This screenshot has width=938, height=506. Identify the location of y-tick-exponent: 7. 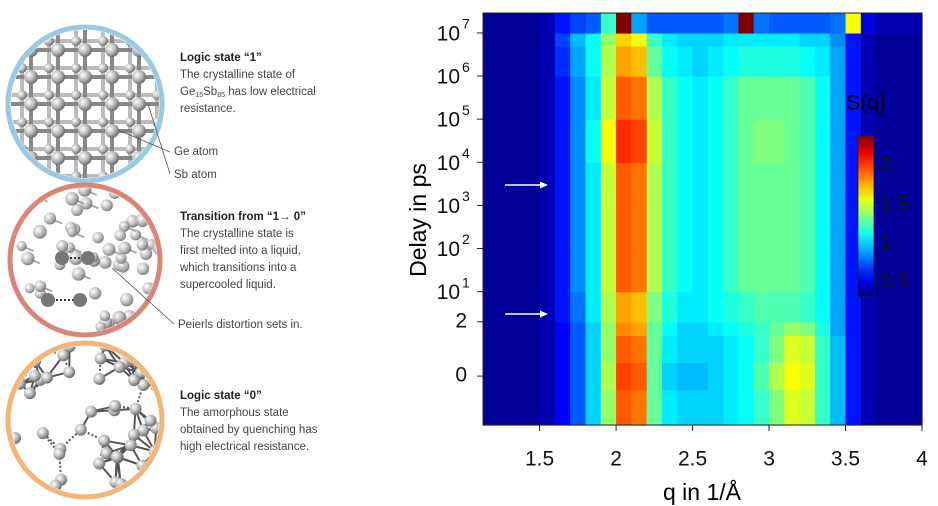
(466, 24).